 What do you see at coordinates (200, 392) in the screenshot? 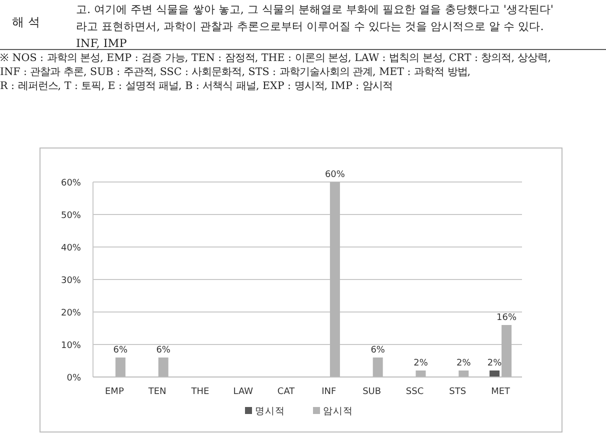
I see `x-tick-label: THE` at bounding box center [200, 392].